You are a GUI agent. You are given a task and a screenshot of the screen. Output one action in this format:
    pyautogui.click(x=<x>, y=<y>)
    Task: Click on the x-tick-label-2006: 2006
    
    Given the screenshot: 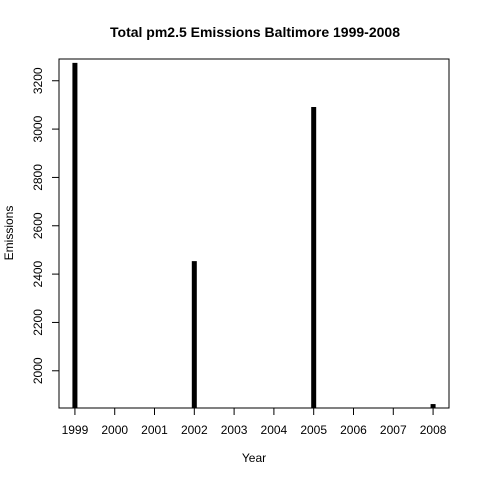 What is the action you would take?
    pyautogui.click(x=353, y=430)
    